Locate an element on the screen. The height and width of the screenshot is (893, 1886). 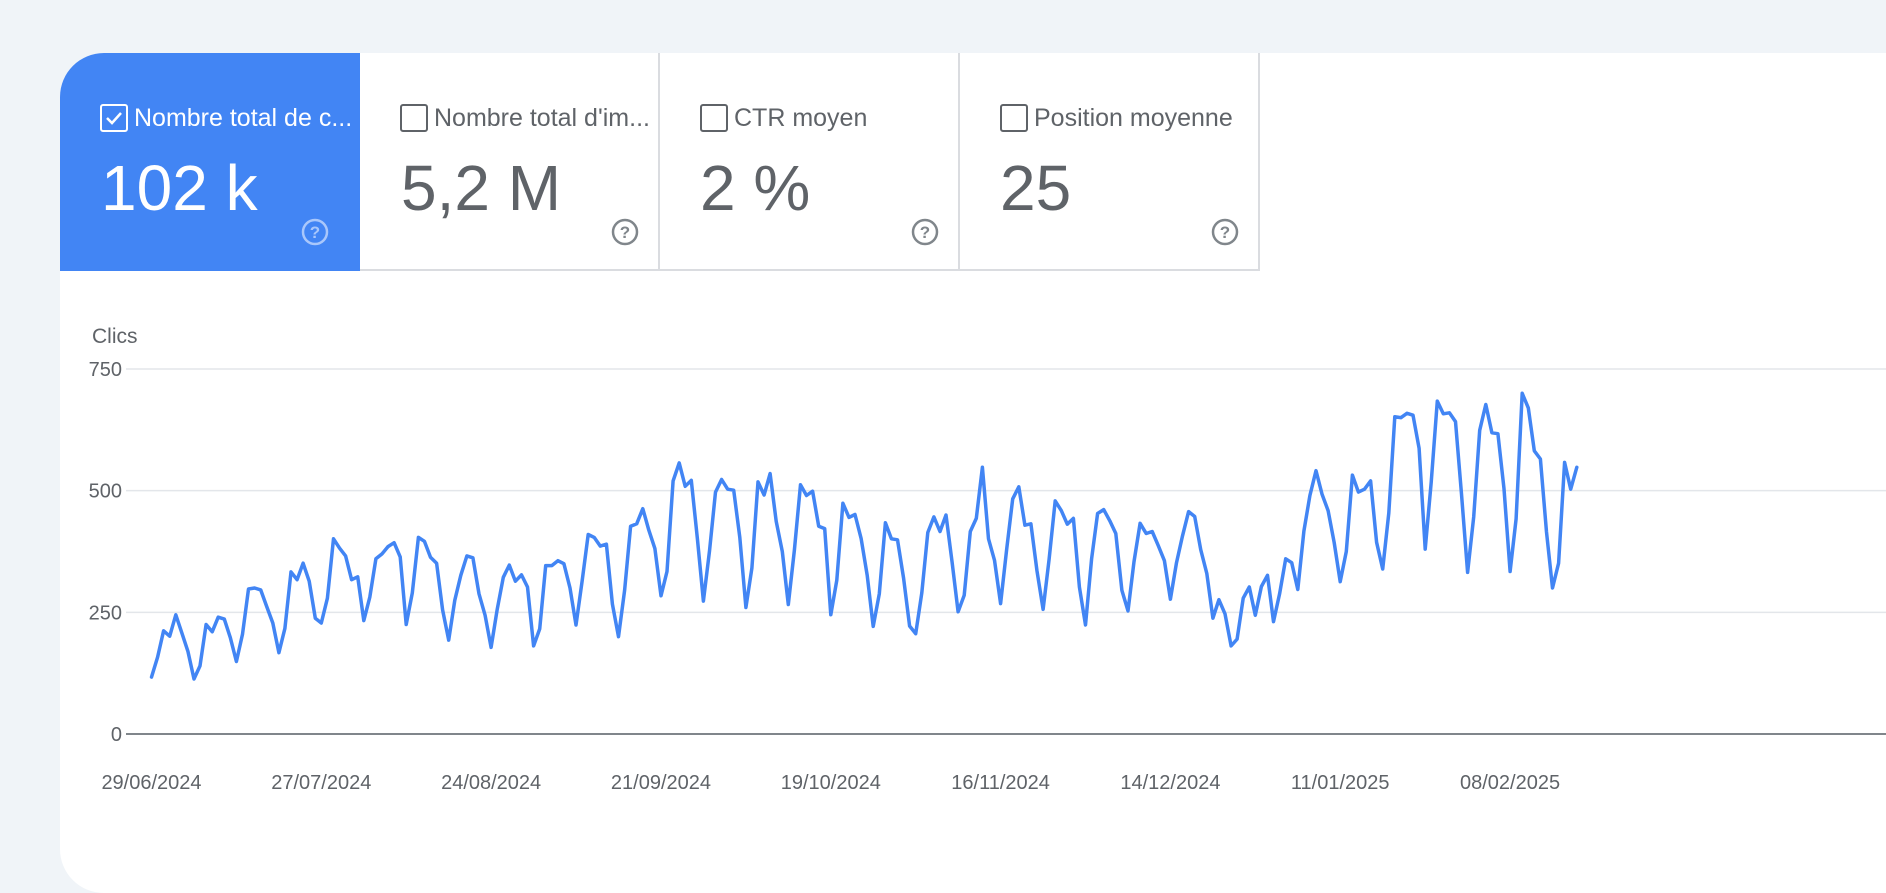
metric-card-impressions: Nombre total d'im... 5,2 M ? is located at coordinates (510, 162).